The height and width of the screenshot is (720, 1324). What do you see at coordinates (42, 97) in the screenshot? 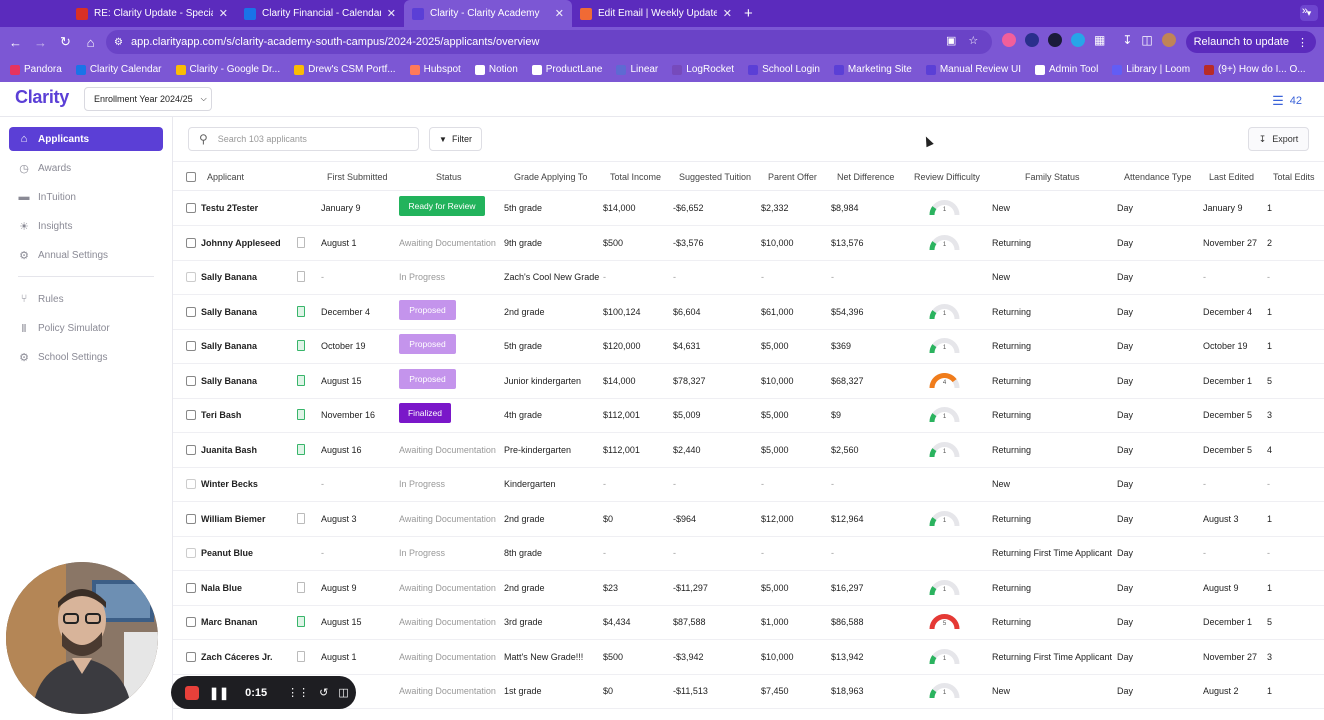
I see `clarity-logo: Clarity` at bounding box center [42, 97].